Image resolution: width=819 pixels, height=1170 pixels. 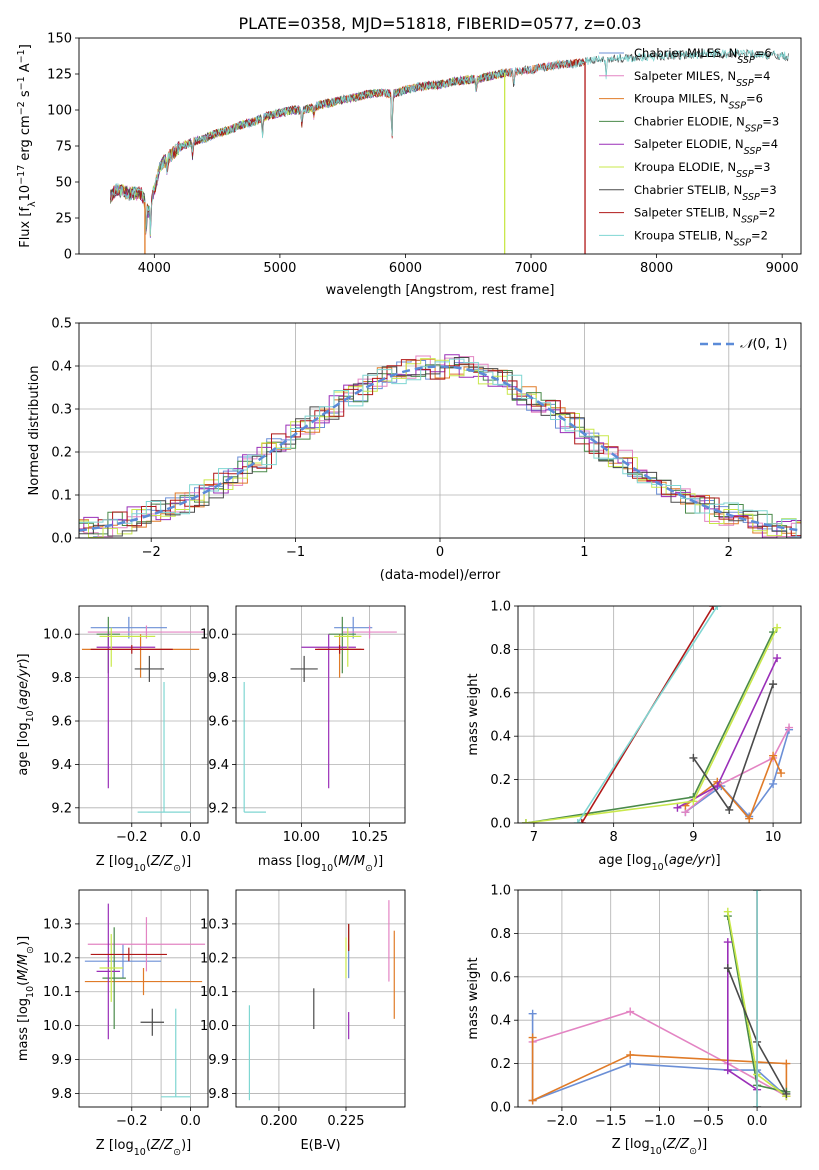 I want to click on y-tick-label: 50, so click(x=63, y=183).